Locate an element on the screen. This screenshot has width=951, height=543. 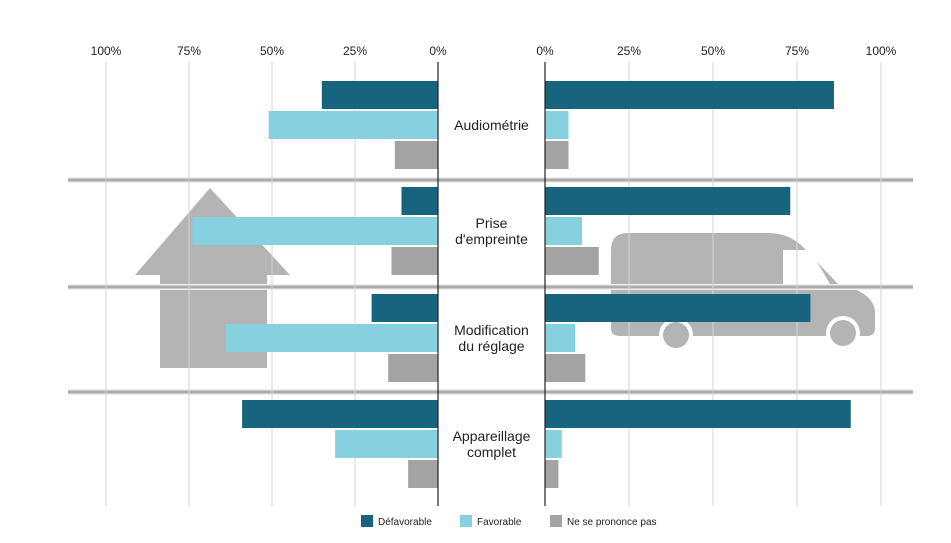
category-label: Modification du réglage is located at coordinates (491, 338).